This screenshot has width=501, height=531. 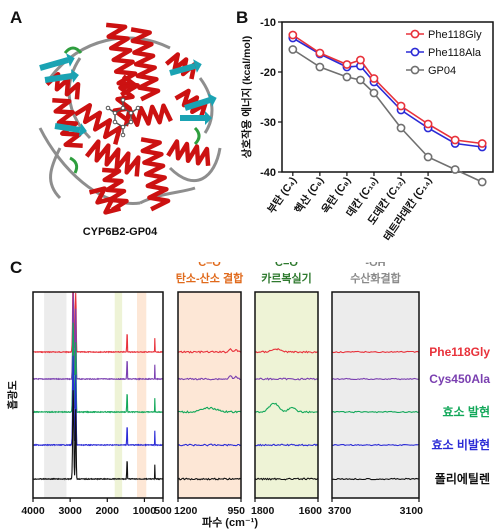 I want to click on panel-c-letter: C, so click(x=16, y=267).